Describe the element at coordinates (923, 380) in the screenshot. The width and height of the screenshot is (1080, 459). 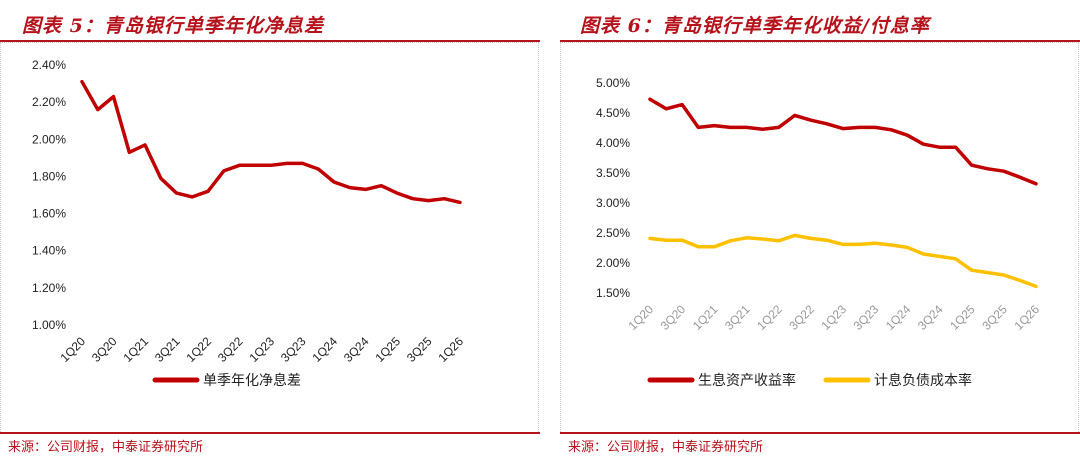
I see `legend-label: 计息负债成本率` at that location.